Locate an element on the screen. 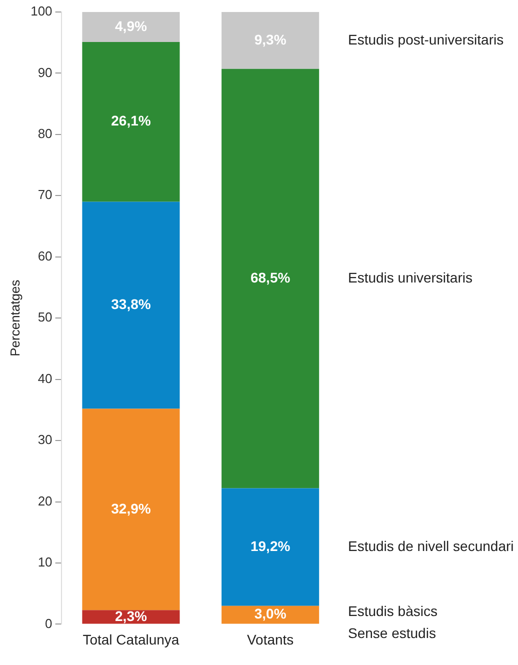 This screenshot has width=518, height=665. data-label: 19,2% is located at coordinates (270, 546).